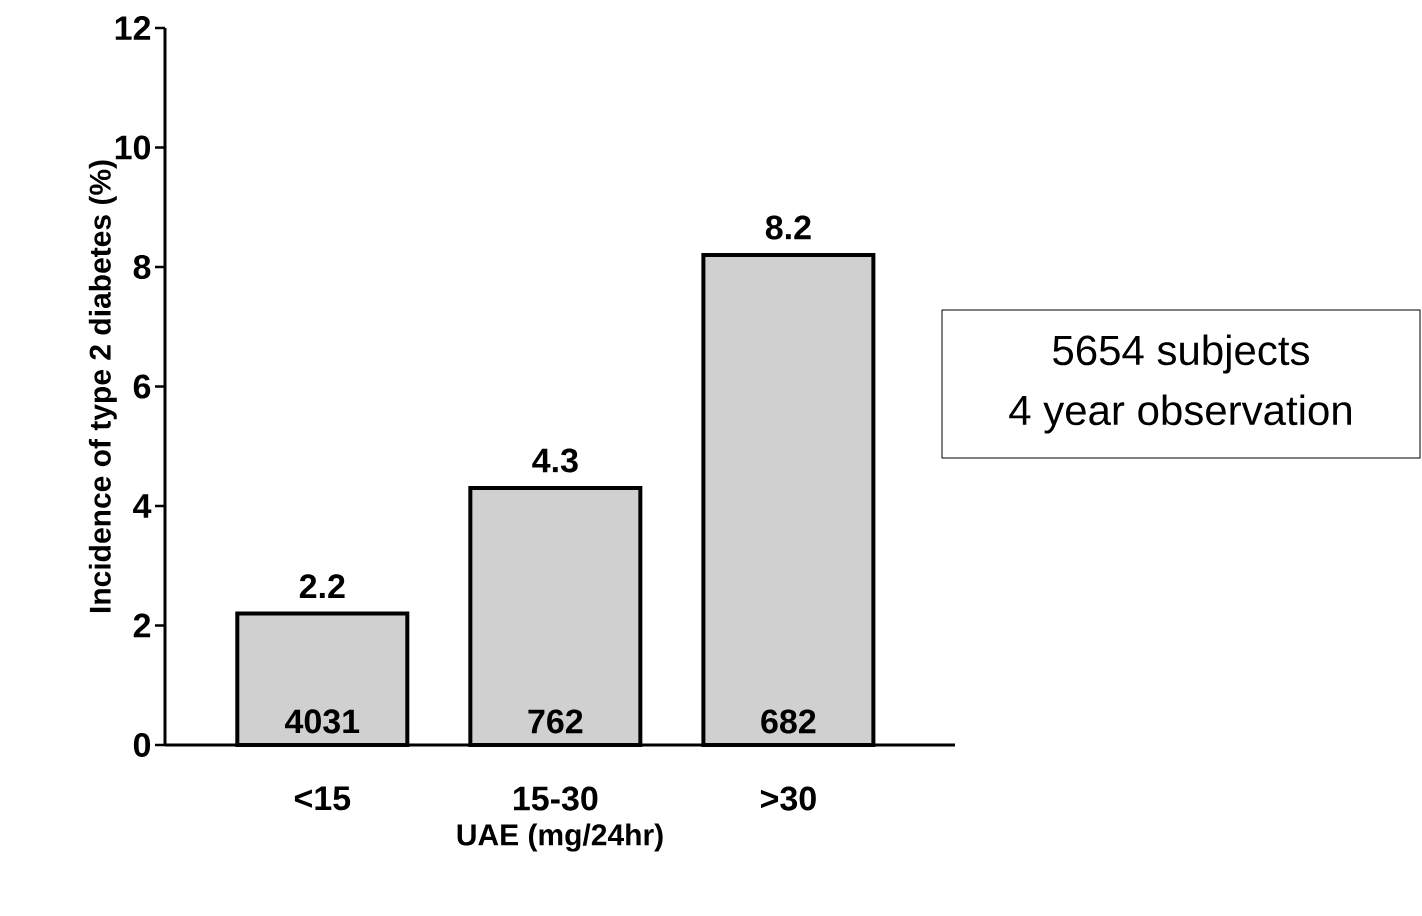 This screenshot has width=1422, height=916. I want to click on text: 4 year observation, so click(1180, 414).